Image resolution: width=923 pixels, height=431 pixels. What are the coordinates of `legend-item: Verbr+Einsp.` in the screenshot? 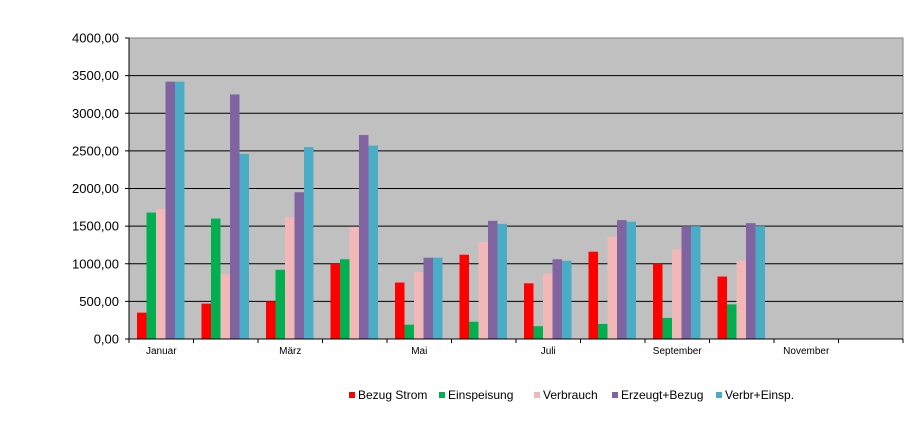 It's located at (755, 395).